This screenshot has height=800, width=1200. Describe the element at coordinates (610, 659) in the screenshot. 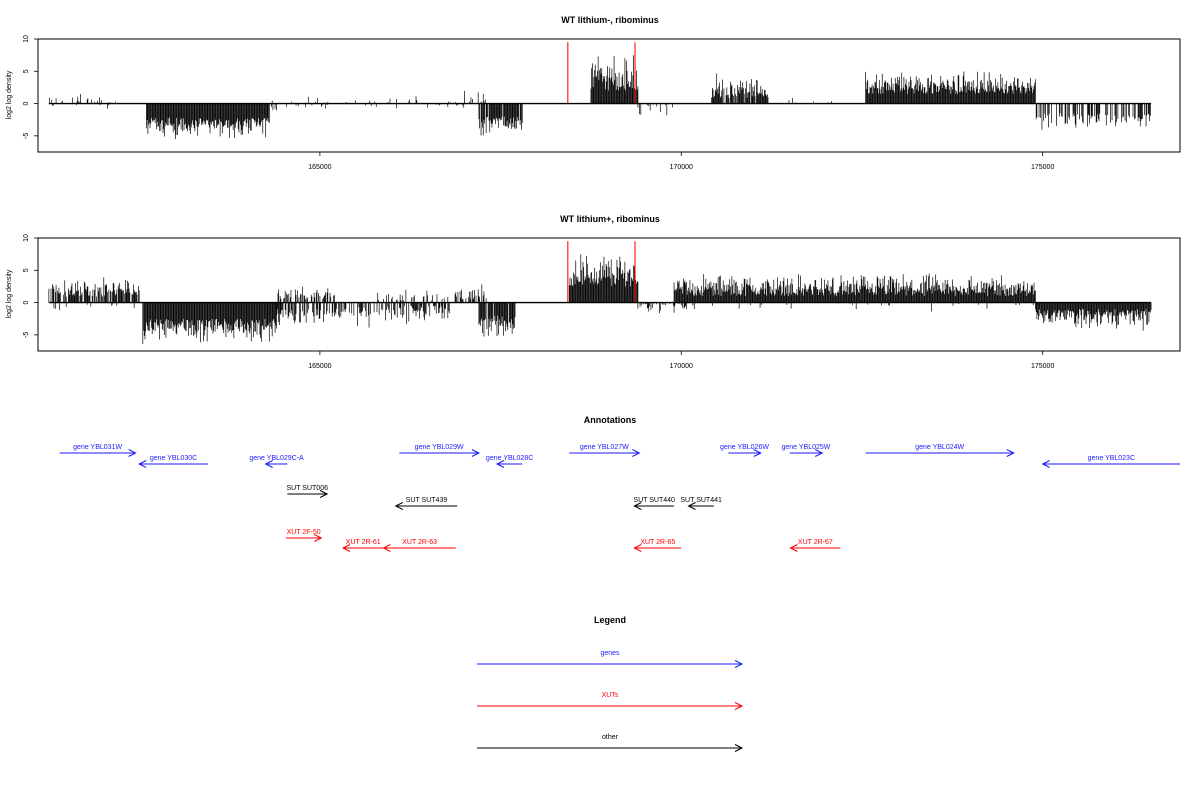

I see `legend-item-gene: genes` at that location.